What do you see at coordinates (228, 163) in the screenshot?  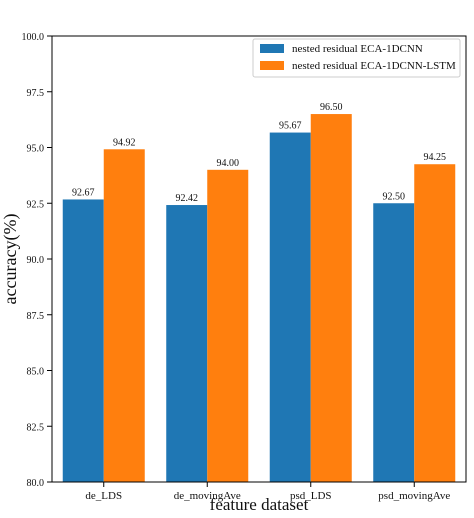 I see `bar-value-label: 94.00` at bounding box center [228, 163].